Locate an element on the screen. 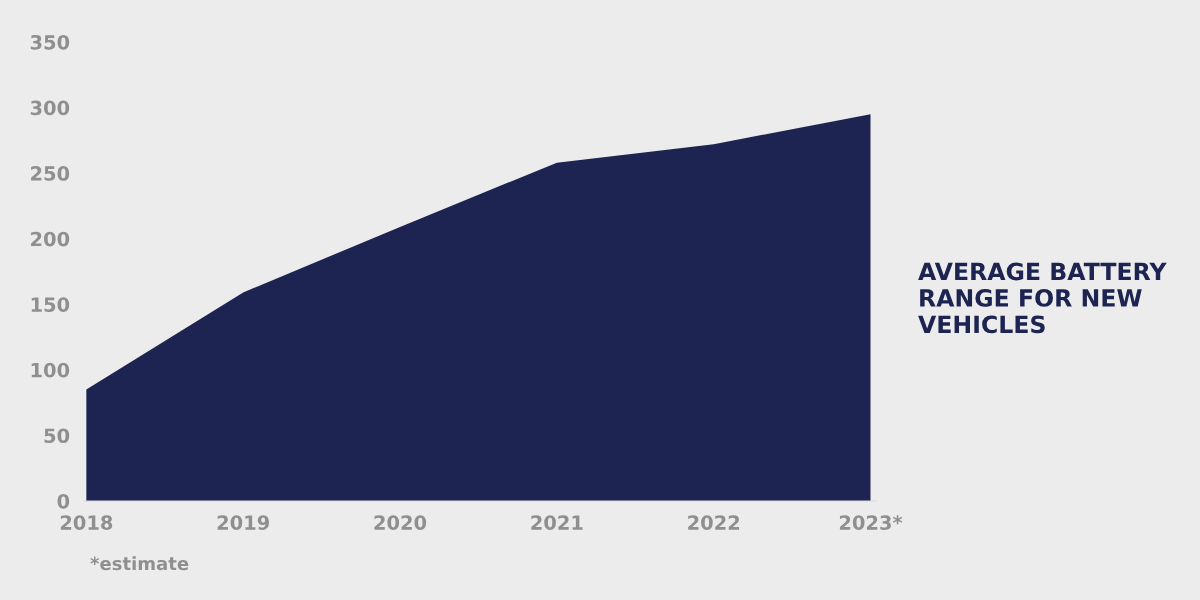 This screenshot has width=1200, height=600. text: AVERAGE BATTERY RANGE FOR NEW VEHICLES is located at coordinates (1042, 298).